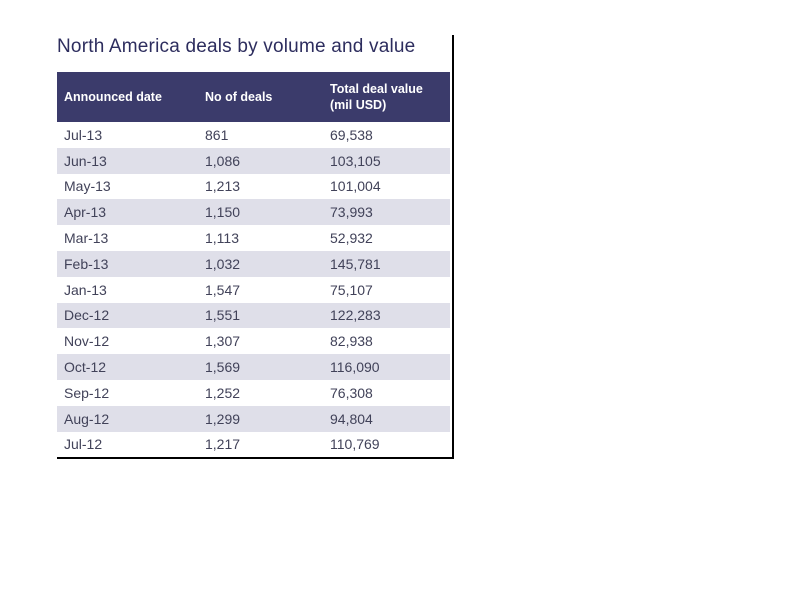 Image resolution: width=800 pixels, height=600 pixels. What do you see at coordinates (355, 315) in the screenshot?
I see `table-cell: 122,283` at bounding box center [355, 315].